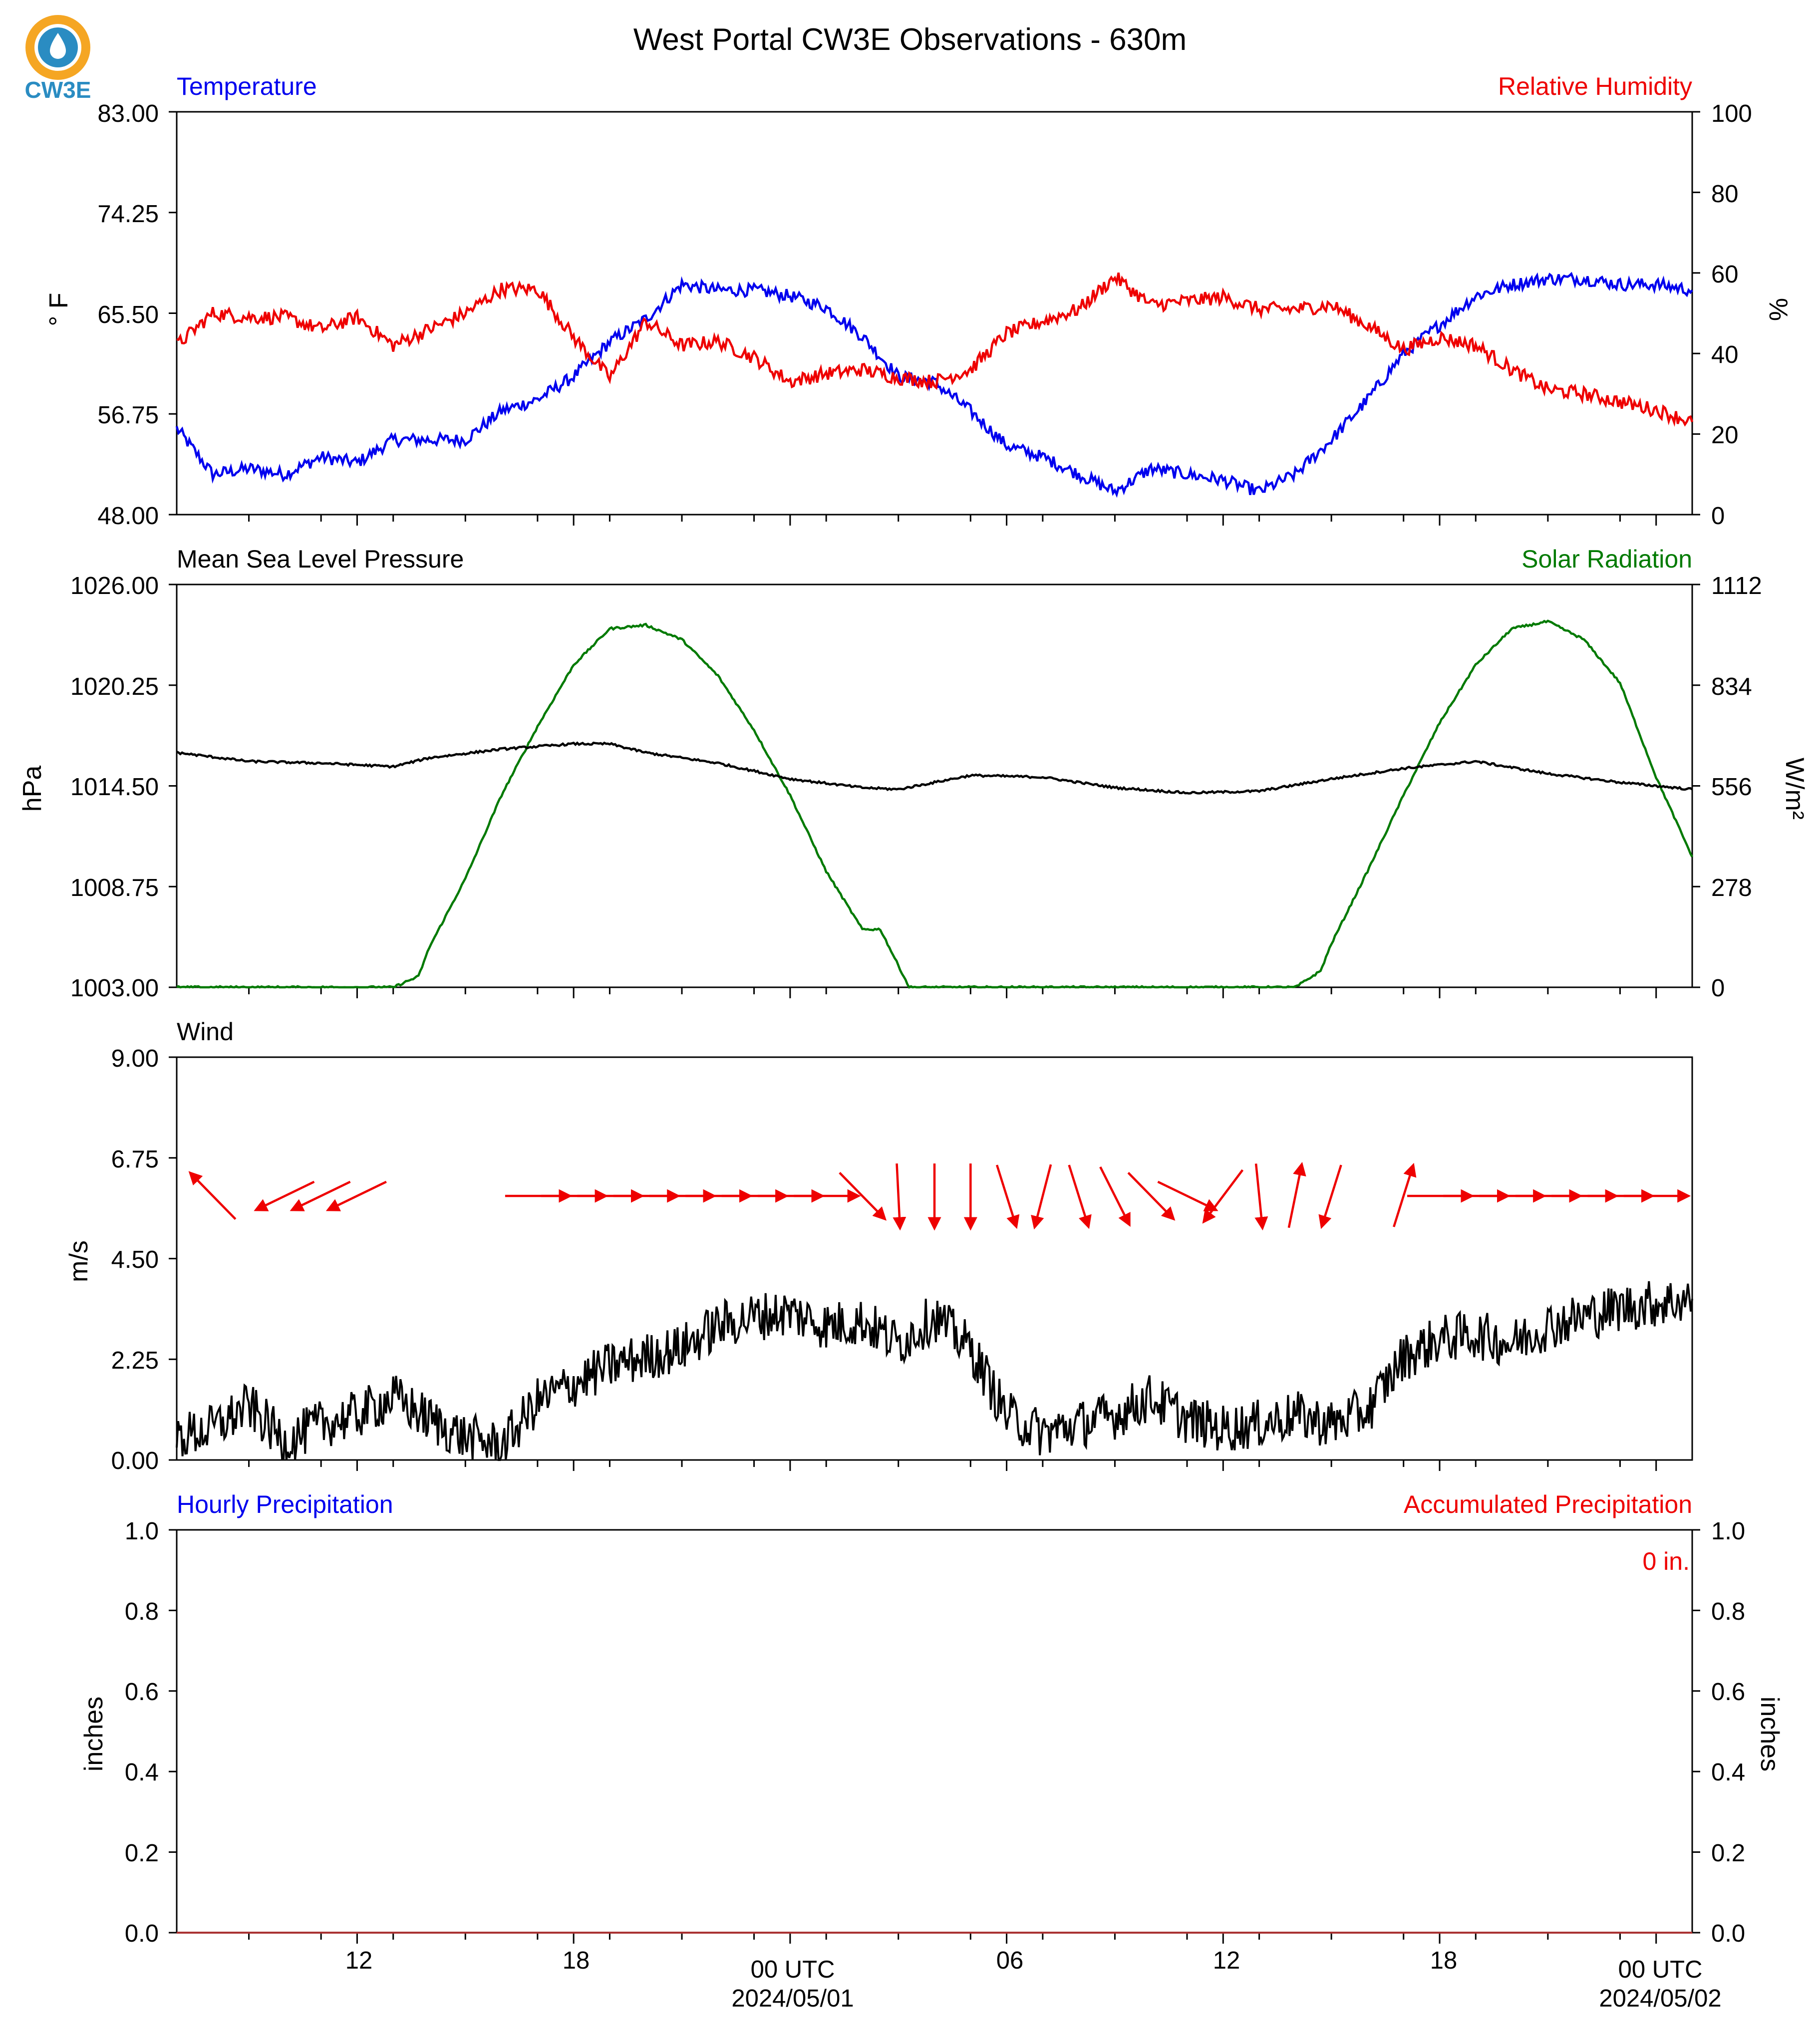 The width and height of the screenshot is (1820, 2028). I want to click on wind-speed-line, so click(934, 1371).